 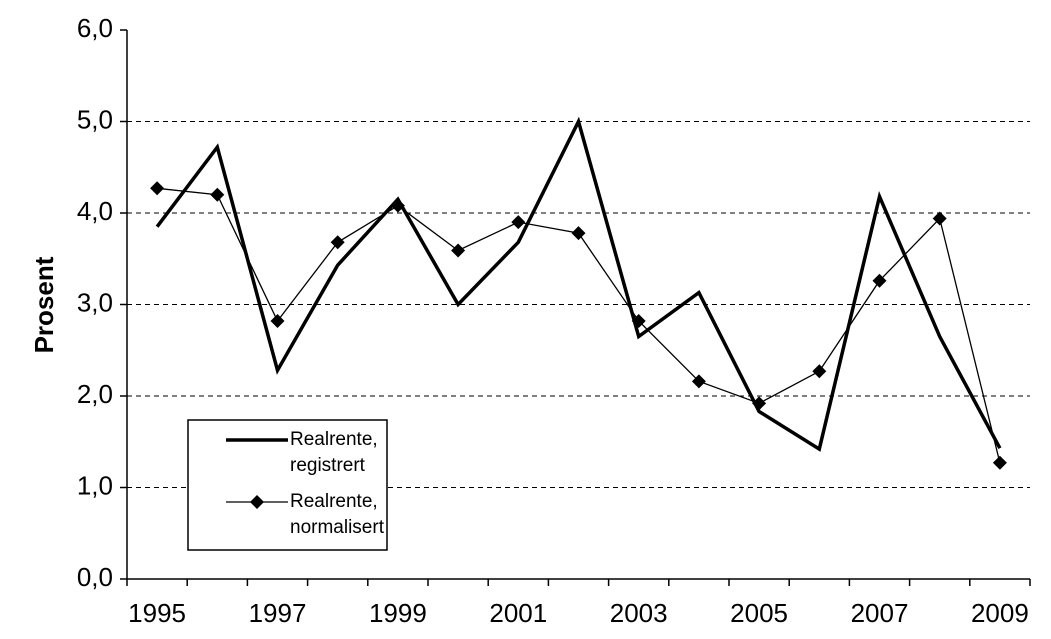 What do you see at coordinates (95, 119) in the screenshot?
I see `y-tick-label: 5,0` at bounding box center [95, 119].